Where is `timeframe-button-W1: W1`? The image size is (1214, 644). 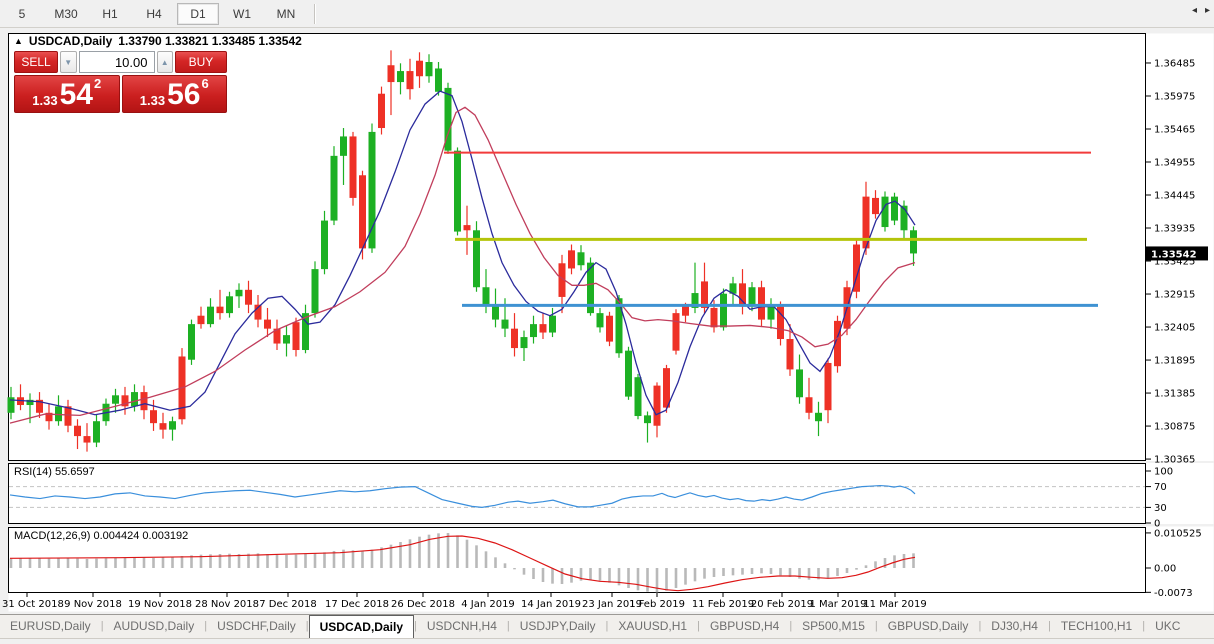 timeframe-button-W1: W1 is located at coordinates (242, 13).